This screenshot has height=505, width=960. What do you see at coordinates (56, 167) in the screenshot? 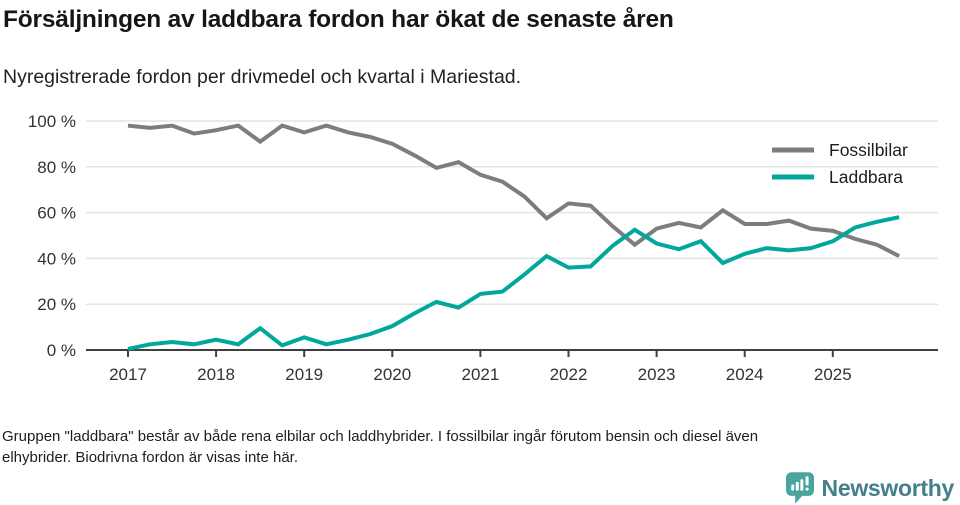
I see `y-axis-label: 80 %` at bounding box center [56, 167].